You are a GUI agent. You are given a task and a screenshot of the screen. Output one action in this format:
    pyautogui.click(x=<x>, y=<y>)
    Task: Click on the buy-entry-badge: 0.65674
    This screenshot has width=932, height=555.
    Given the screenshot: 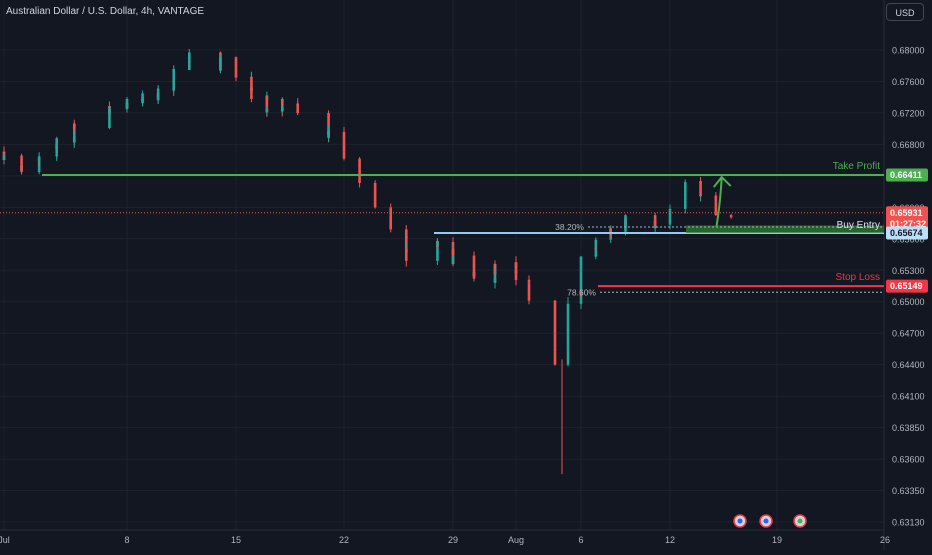 What is the action you would take?
    pyautogui.click(x=907, y=233)
    